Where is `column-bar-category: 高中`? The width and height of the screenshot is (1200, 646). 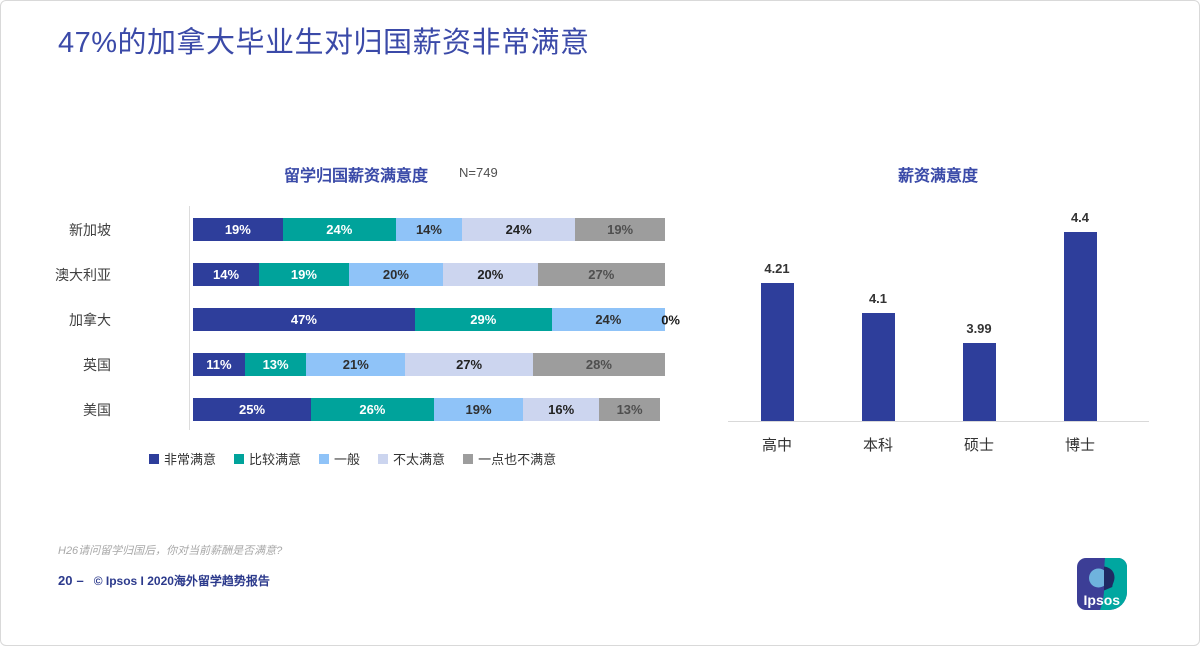
column-bar-category: 高中 is located at coordinates (776, 445).